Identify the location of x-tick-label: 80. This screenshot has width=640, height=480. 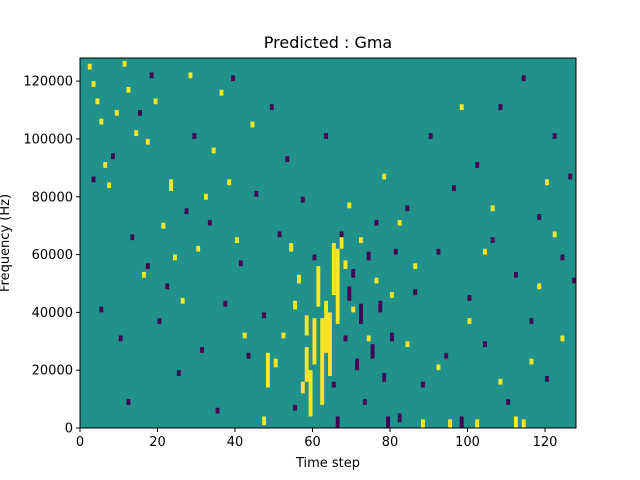
(390, 442).